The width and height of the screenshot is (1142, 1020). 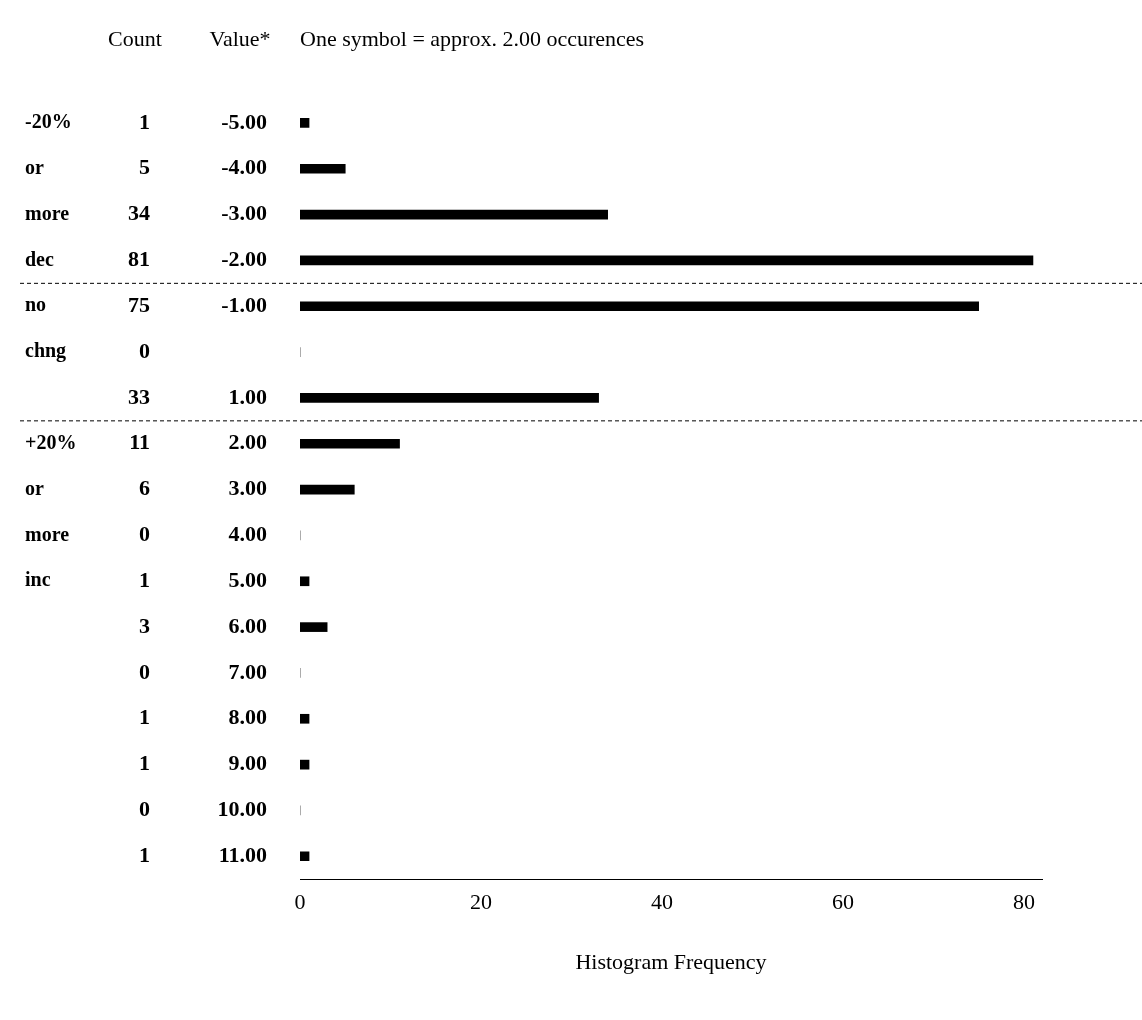 I want to click on x-tick-label: 80, so click(x=1023, y=902).